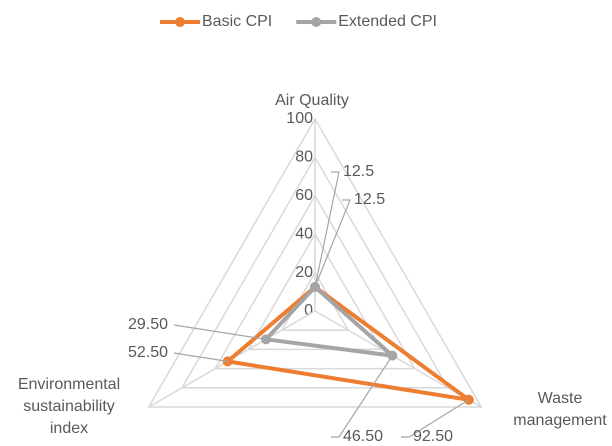 The height and width of the screenshot is (446, 612). I want to click on data-label: 92.50, so click(433, 436).